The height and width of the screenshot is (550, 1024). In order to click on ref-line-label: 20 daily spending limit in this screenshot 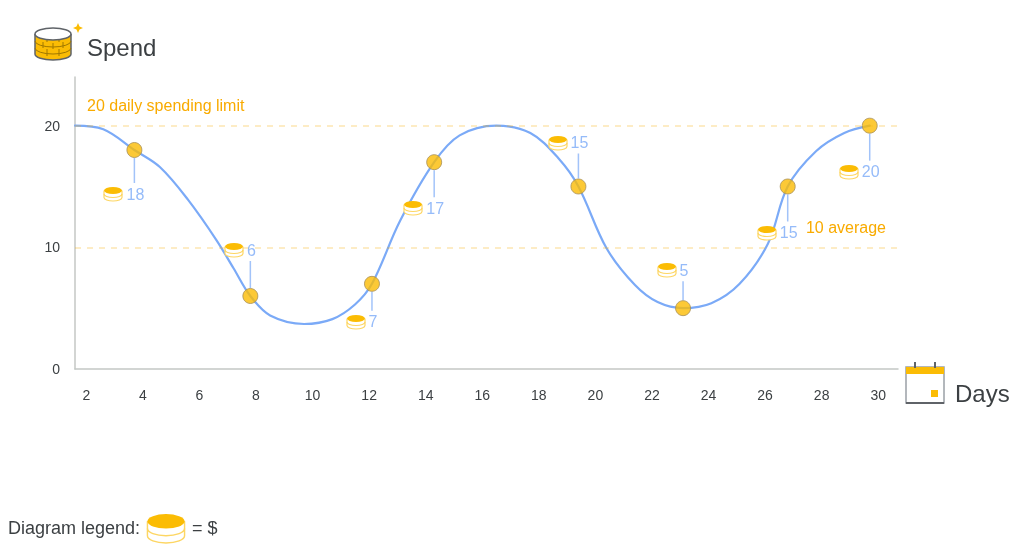, I will do `click(166, 106)`.